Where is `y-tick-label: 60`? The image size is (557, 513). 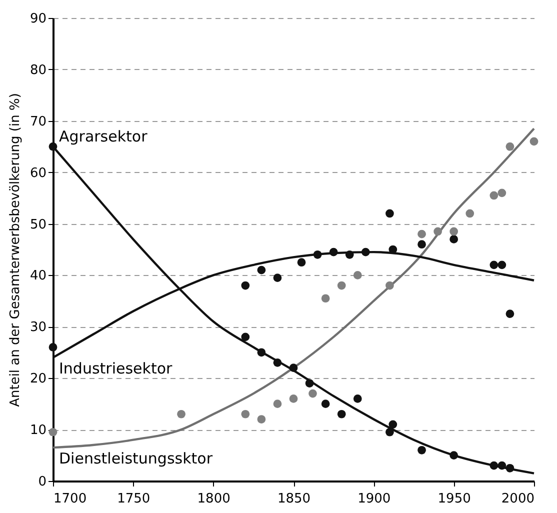 y-tick-label: 60 is located at coordinates (38, 173).